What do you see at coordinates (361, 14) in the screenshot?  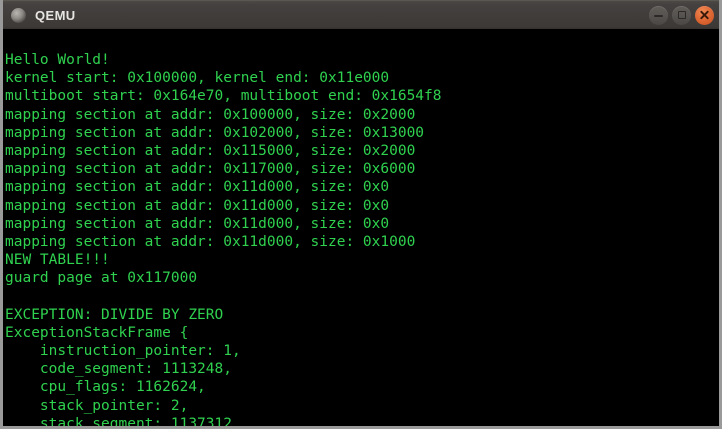 I see `window-titlebar: QEMU` at bounding box center [361, 14].